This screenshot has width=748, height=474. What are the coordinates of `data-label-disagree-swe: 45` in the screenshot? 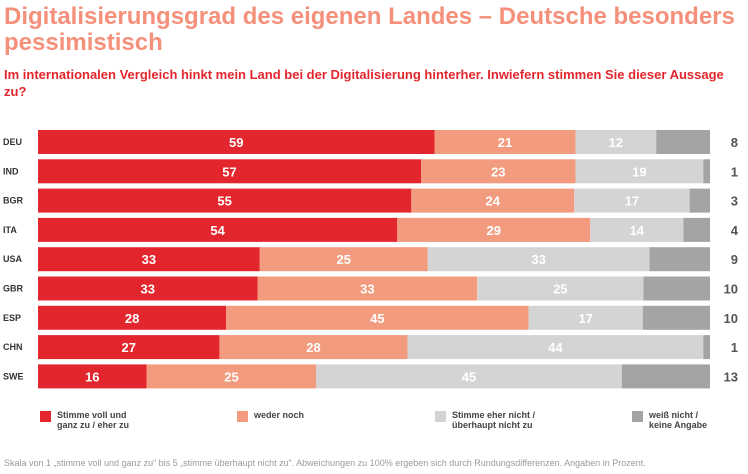 It's located at (469, 376).